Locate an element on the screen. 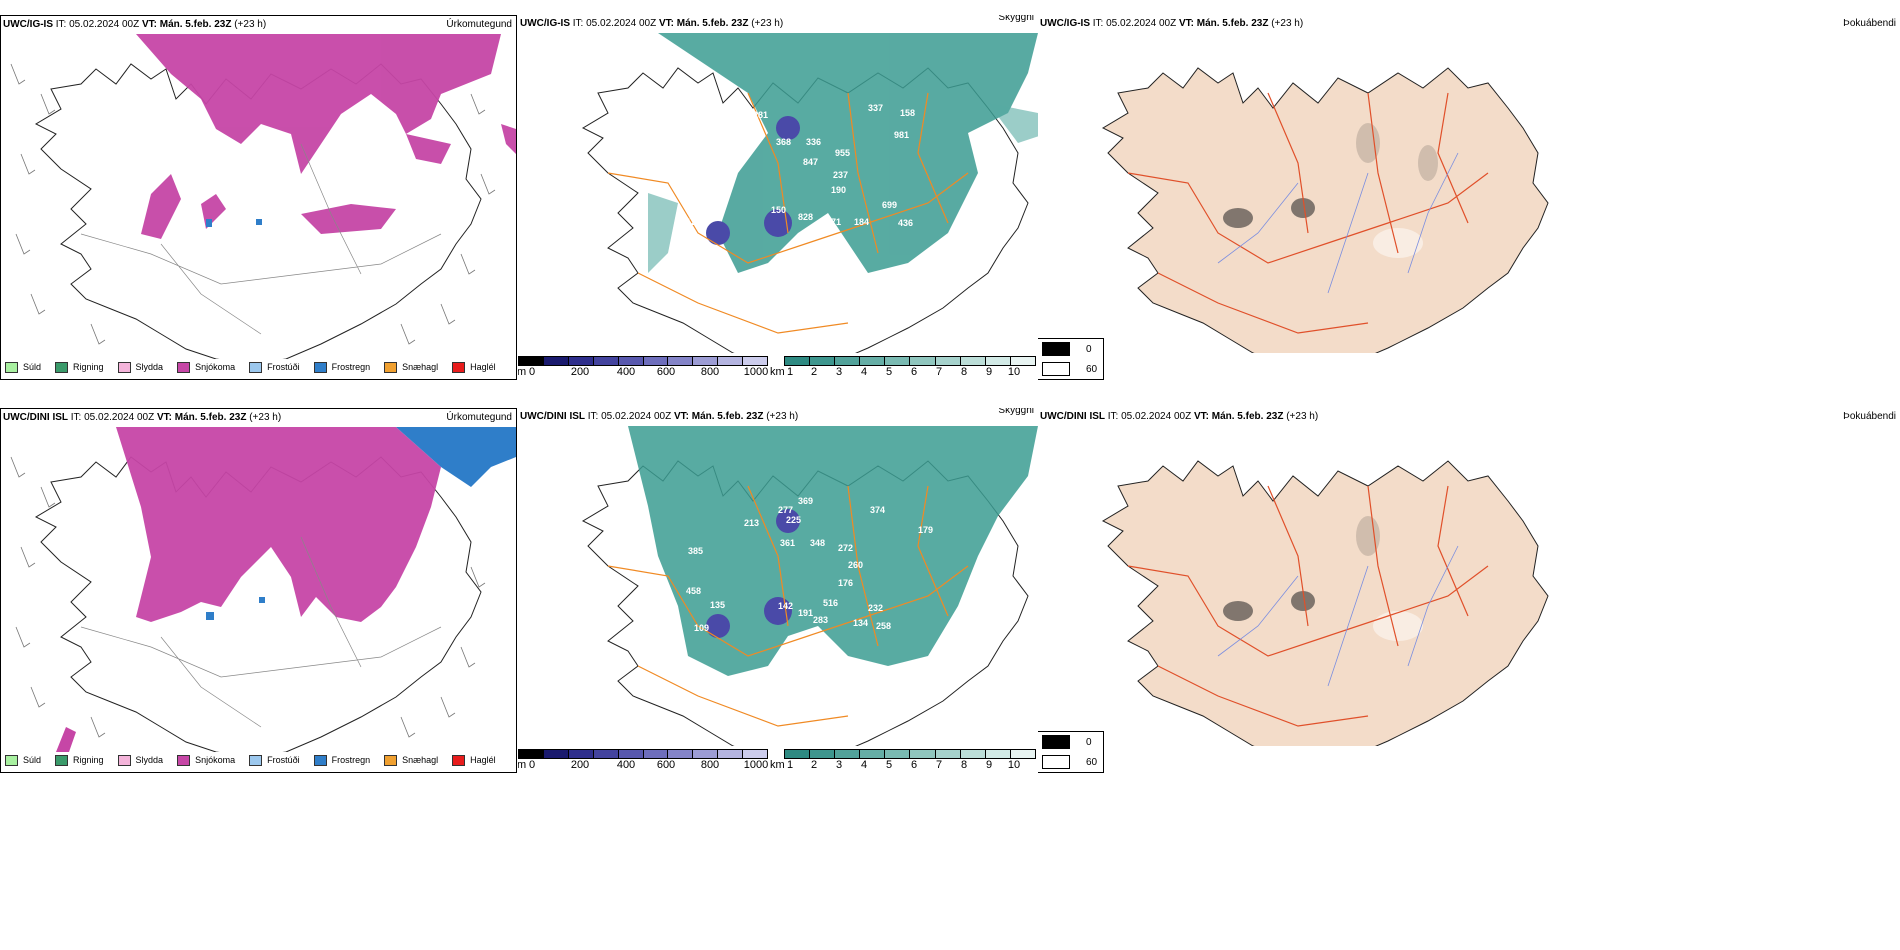 The width and height of the screenshot is (1900, 950). snow-areas is located at coordinates (278, 524).